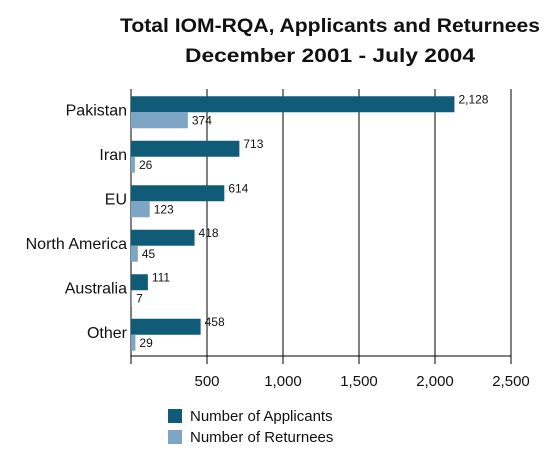 The height and width of the screenshot is (452, 545). I want to click on data-label: 374, so click(202, 120).